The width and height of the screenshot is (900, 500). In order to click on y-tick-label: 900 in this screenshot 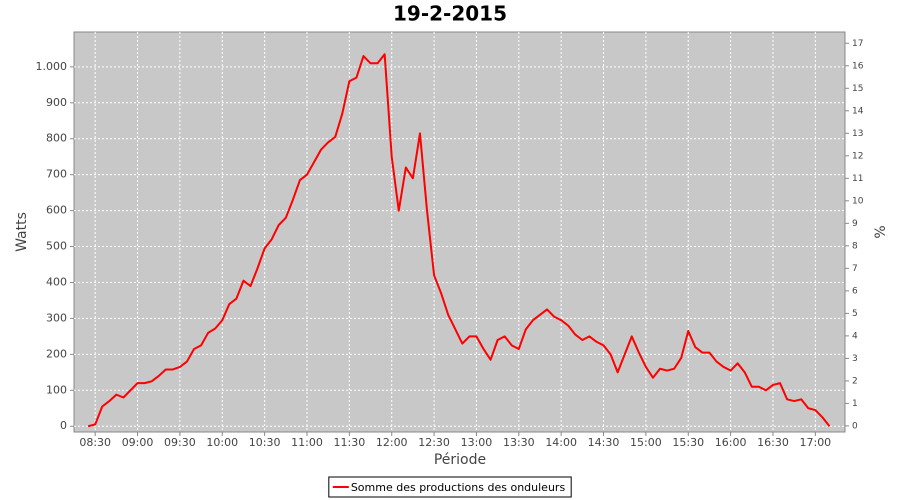, I will do `click(56, 102)`.